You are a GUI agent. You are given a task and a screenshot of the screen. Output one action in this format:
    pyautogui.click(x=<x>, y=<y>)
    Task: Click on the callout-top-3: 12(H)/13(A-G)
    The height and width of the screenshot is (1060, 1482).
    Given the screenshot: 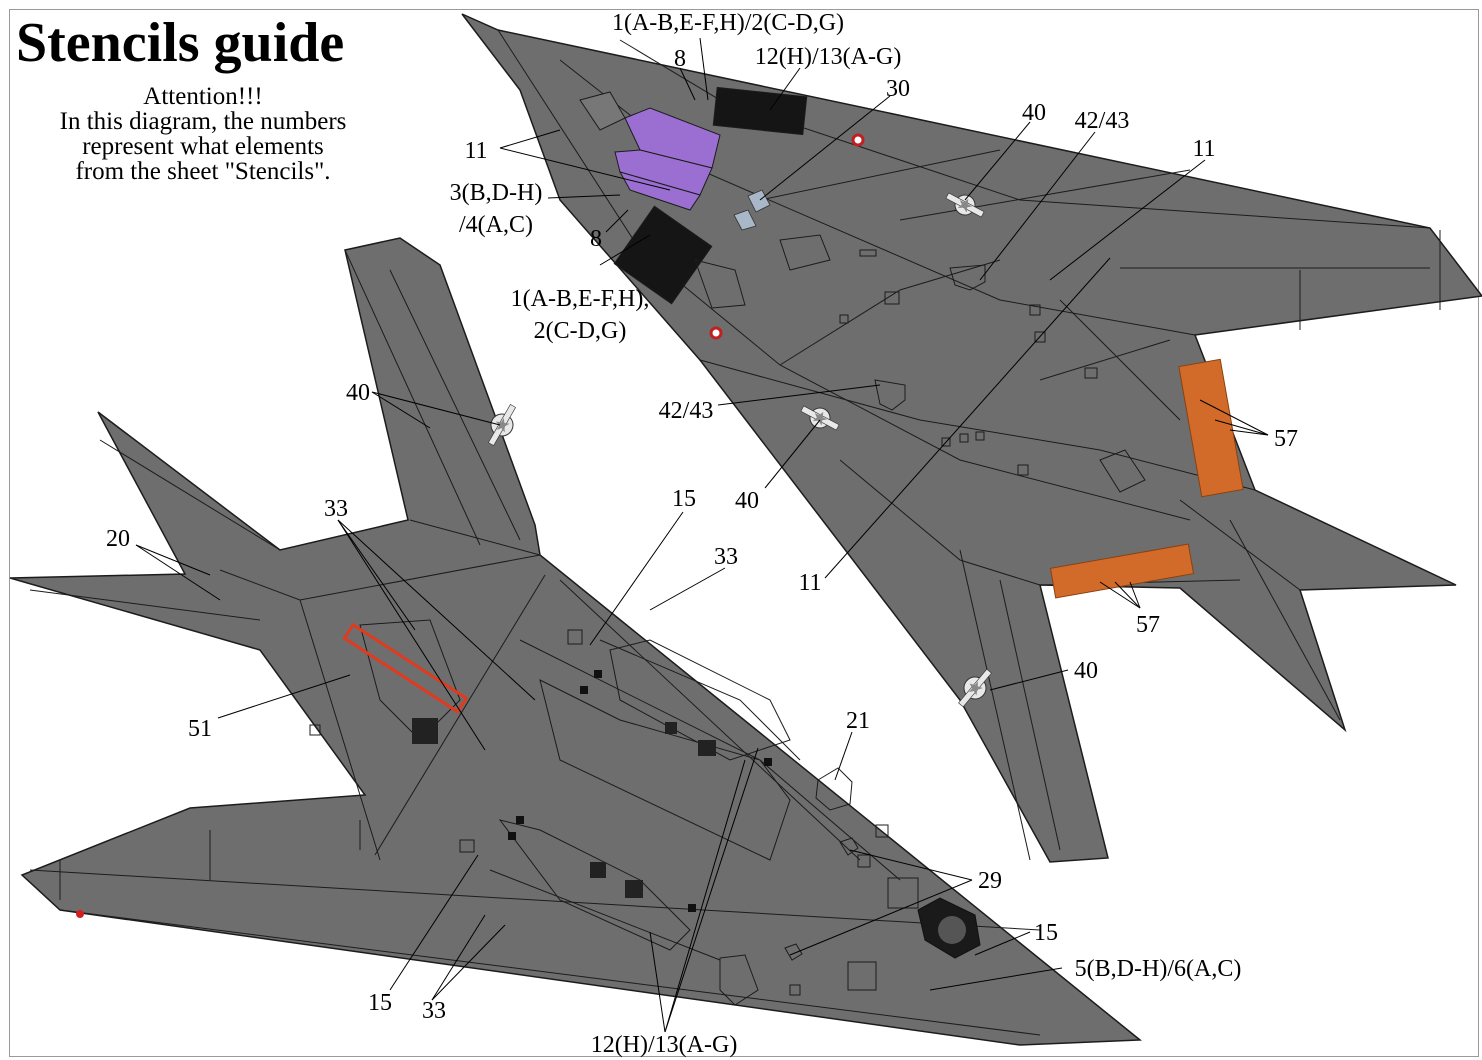 What is the action you would take?
    pyautogui.click(x=828, y=57)
    